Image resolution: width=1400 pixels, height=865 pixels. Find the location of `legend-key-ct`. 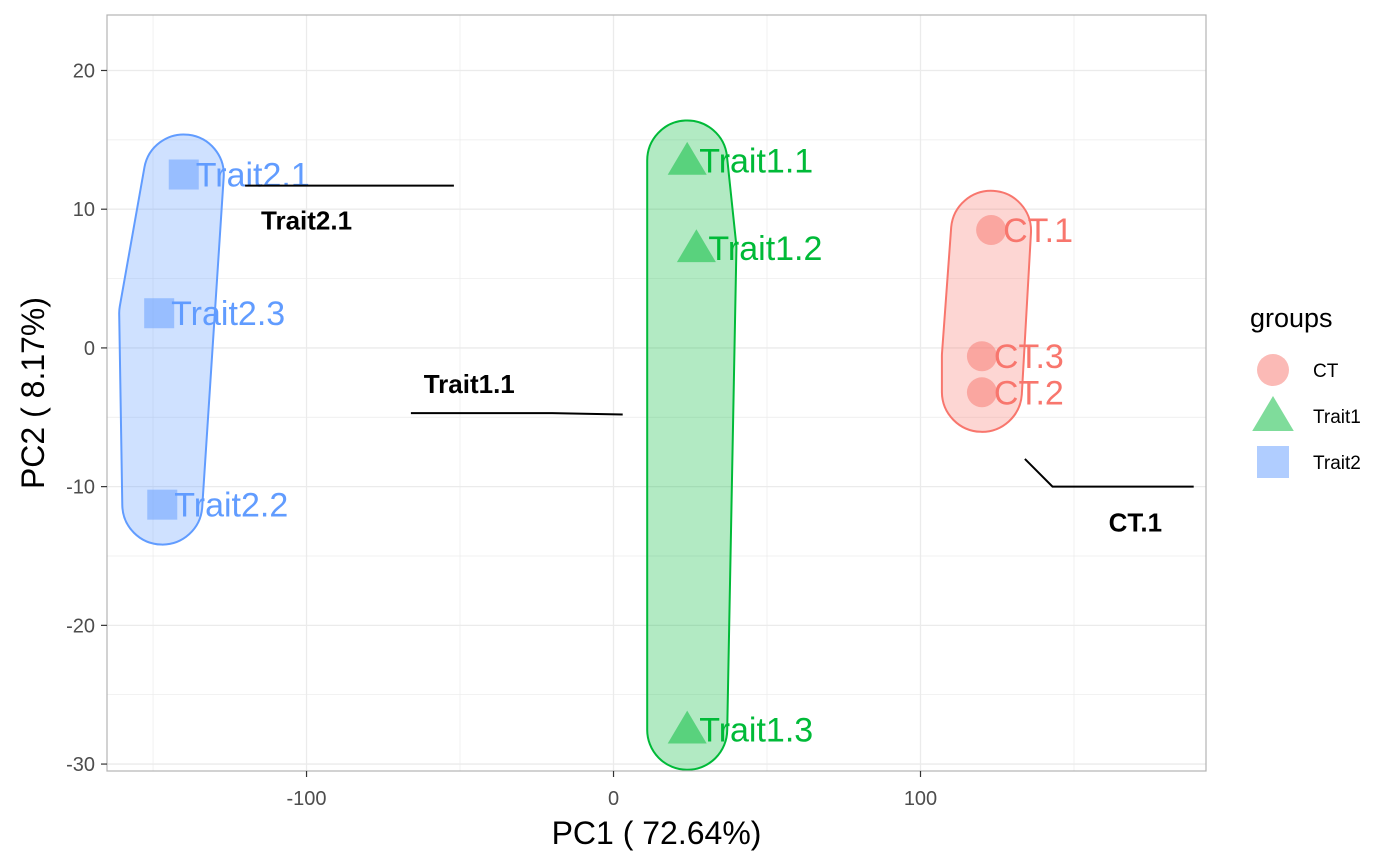

legend-key-ct is located at coordinates (1273, 370).